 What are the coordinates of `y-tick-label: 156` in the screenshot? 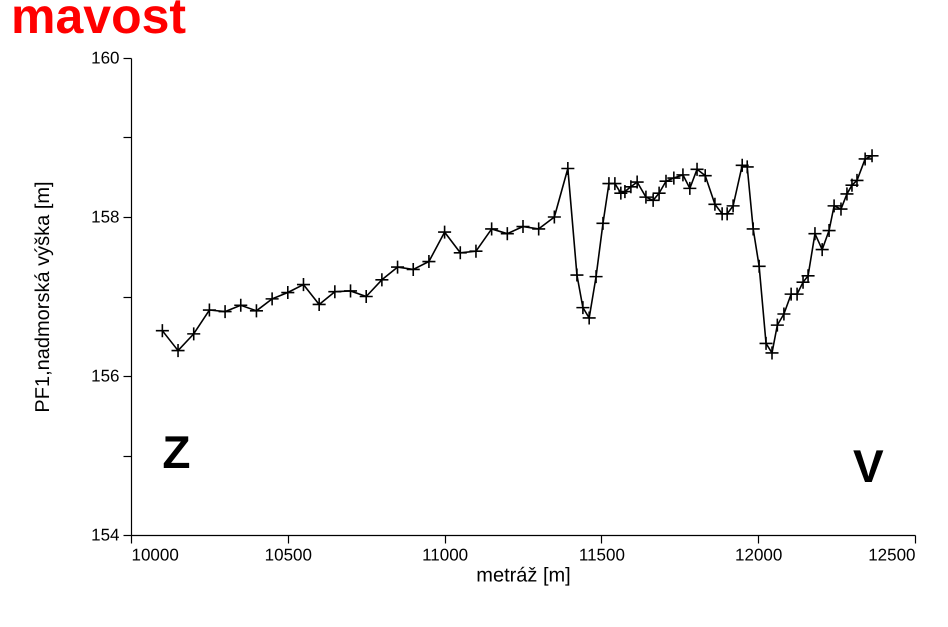 It's located at (105, 376).